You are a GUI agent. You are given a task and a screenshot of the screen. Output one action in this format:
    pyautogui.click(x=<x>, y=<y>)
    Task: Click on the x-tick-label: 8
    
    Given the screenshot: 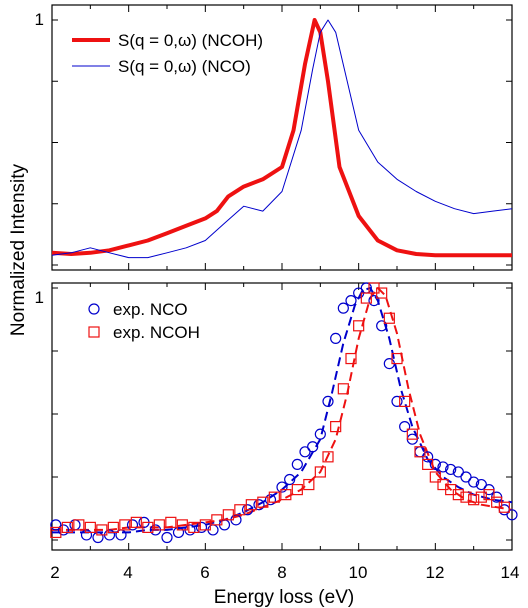 What is the action you would take?
    pyautogui.click(x=281, y=572)
    